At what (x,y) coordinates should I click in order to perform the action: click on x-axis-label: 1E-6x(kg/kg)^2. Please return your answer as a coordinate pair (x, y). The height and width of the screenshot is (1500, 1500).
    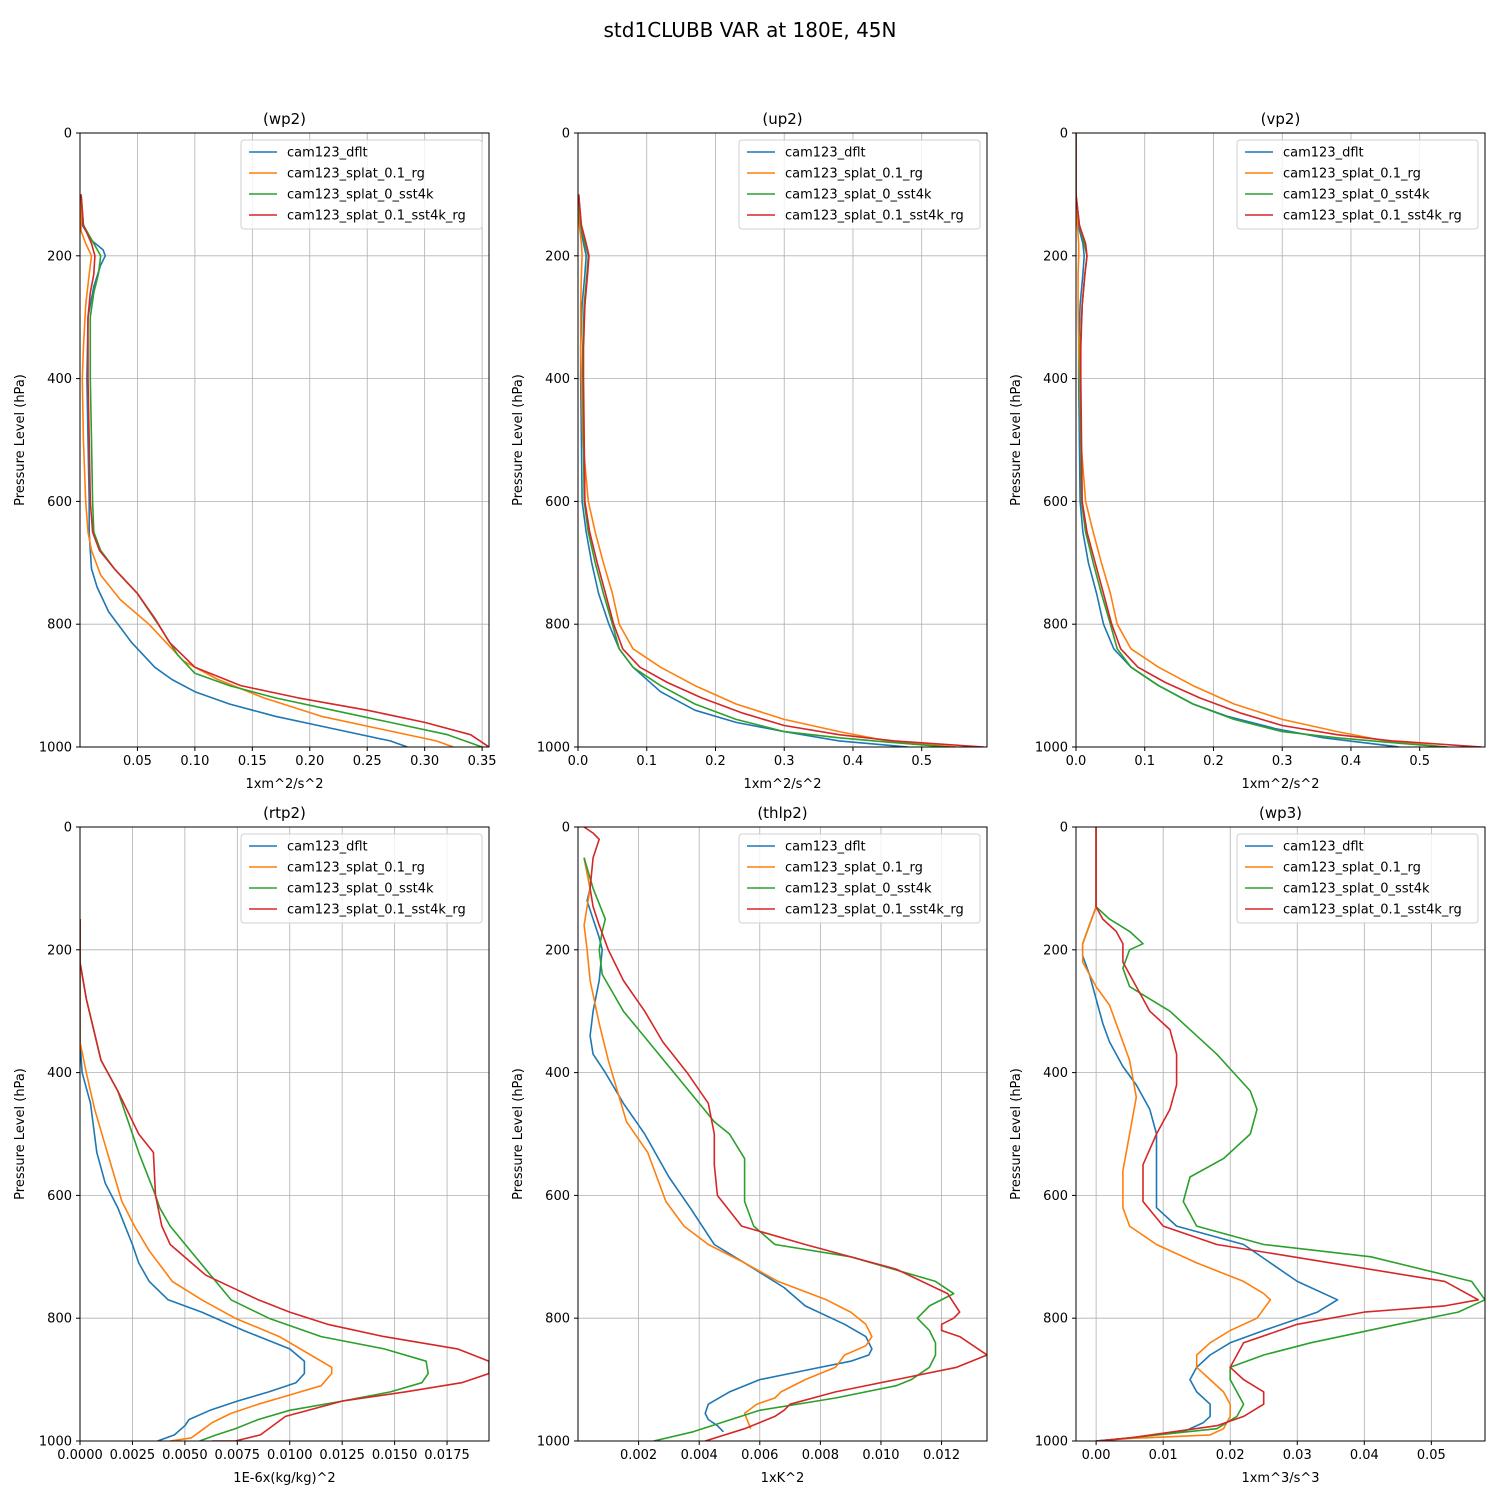
    Looking at the image, I should click on (284, 1478).